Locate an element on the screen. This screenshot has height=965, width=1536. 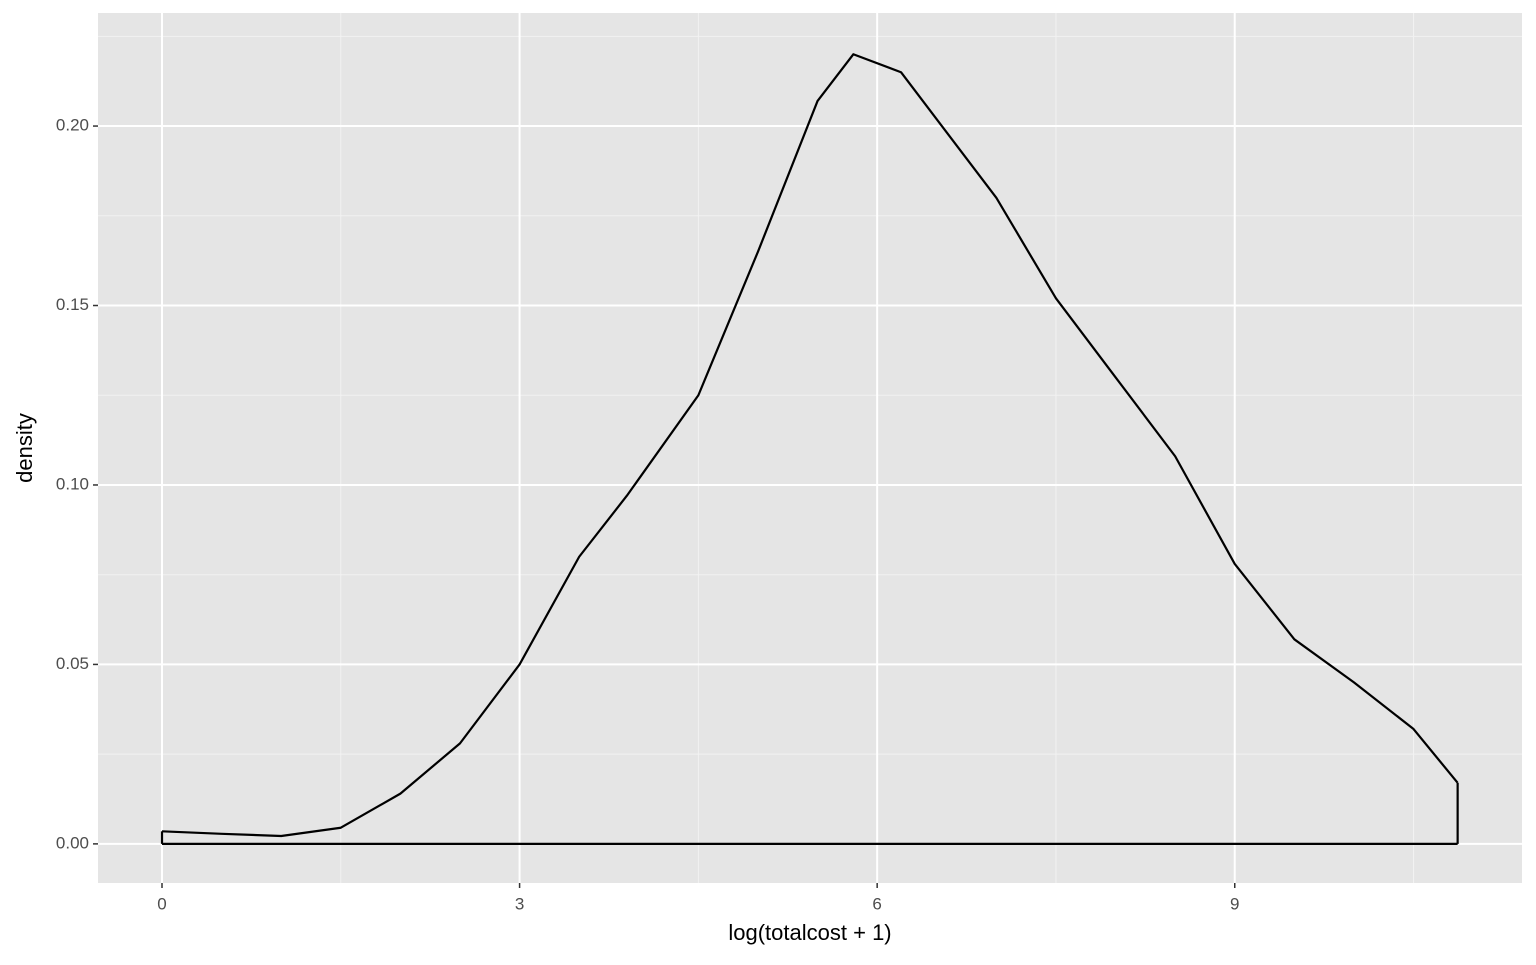
x-tick-label: 9 is located at coordinates (1234, 903).